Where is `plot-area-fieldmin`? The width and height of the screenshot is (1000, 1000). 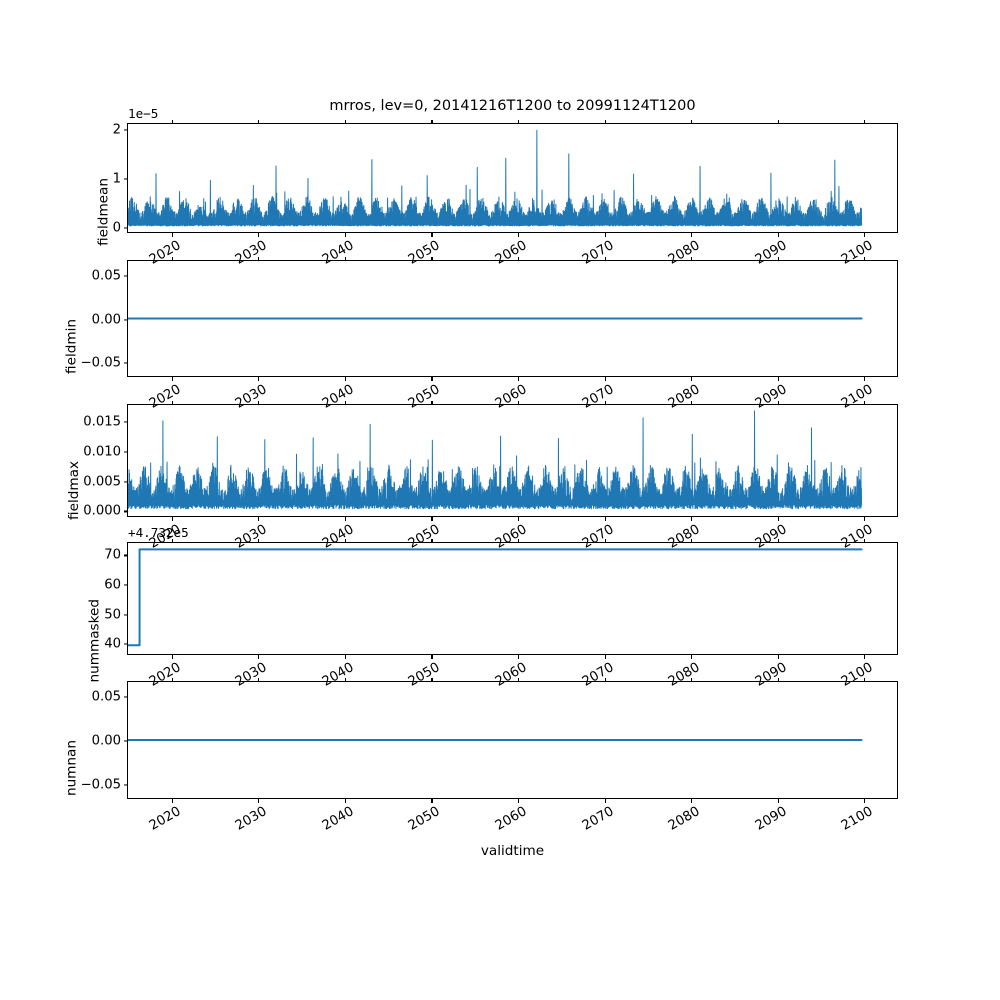 plot-area-fieldmin is located at coordinates (512, 318).